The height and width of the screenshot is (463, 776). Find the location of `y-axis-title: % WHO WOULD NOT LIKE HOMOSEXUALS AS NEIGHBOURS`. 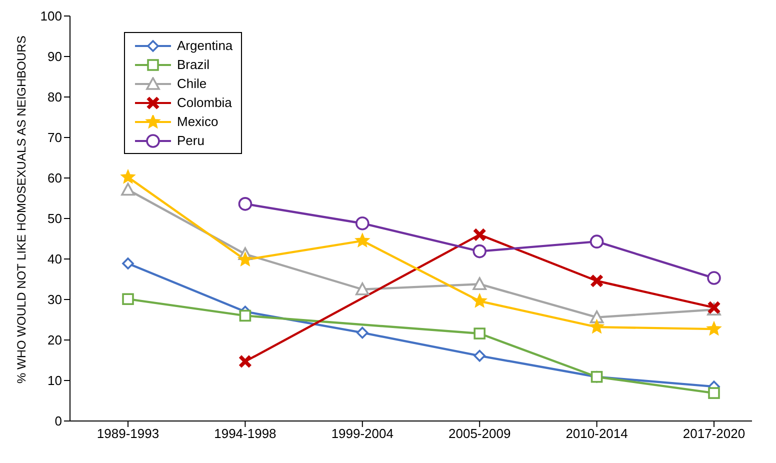

y-axis-title: % WHO WOULD NOT LIKE HOMOSEXUALS AS NEIGHBOURS is located at coordinates (21, 210).